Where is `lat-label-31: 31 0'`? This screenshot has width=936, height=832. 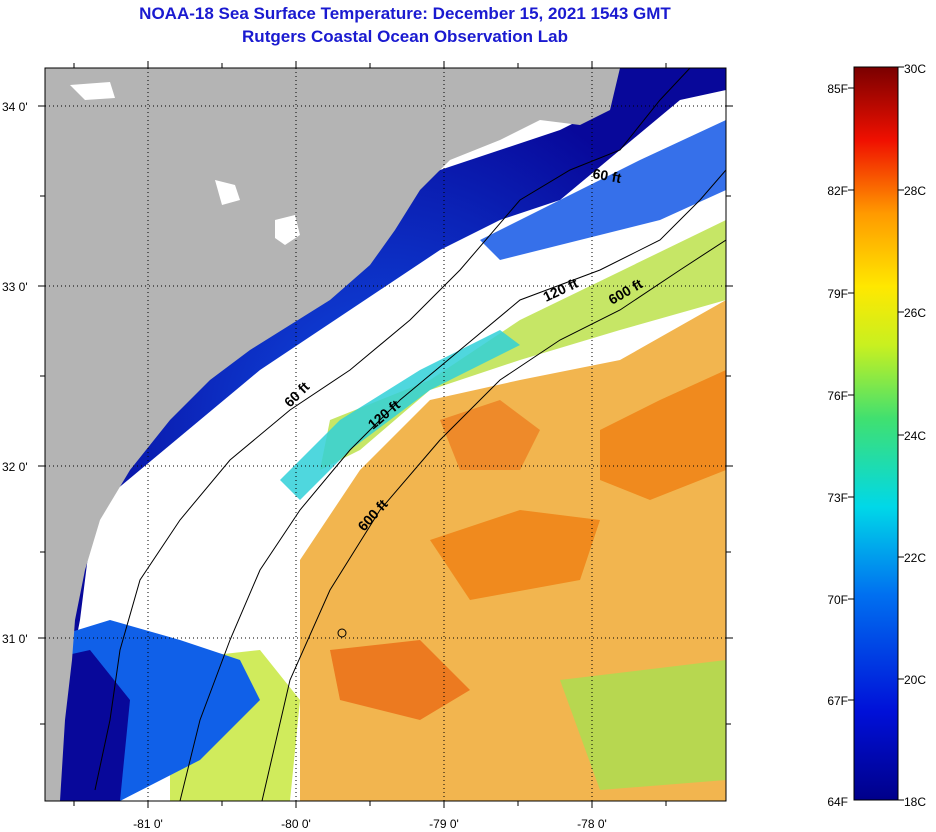 lat-label-31: 31 0' is located at coordinates (15, 639).